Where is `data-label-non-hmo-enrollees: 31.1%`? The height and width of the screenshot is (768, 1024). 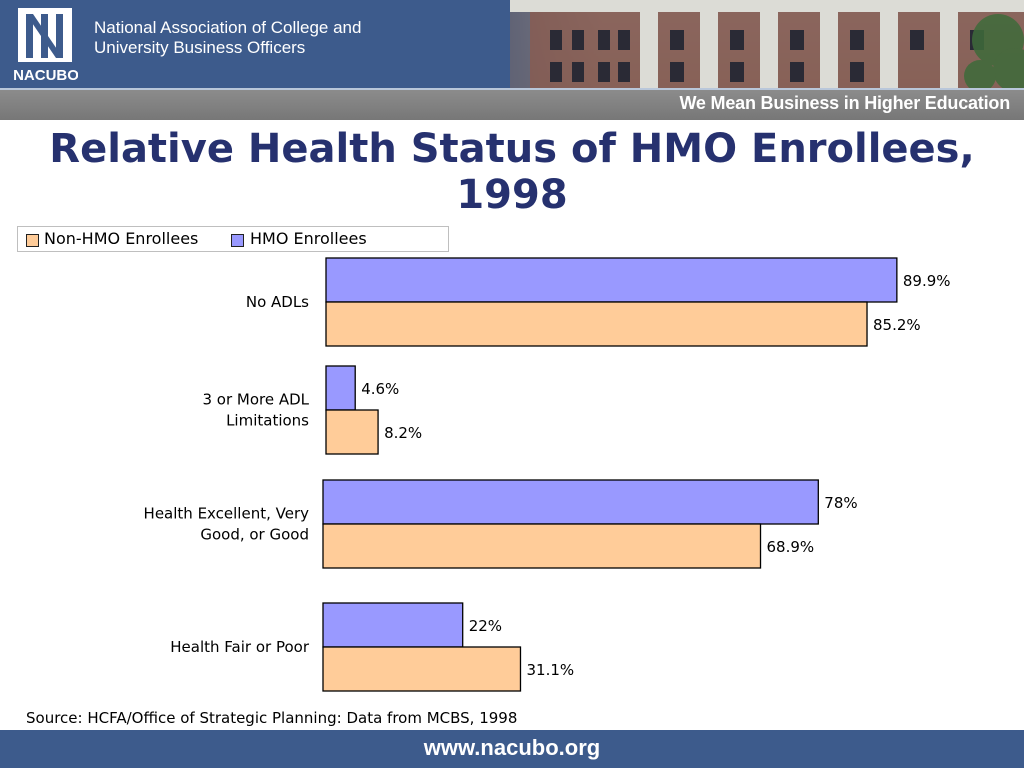
data-label-non-hmo-enrollees: 31.1% is located at coordinates (550, 670).